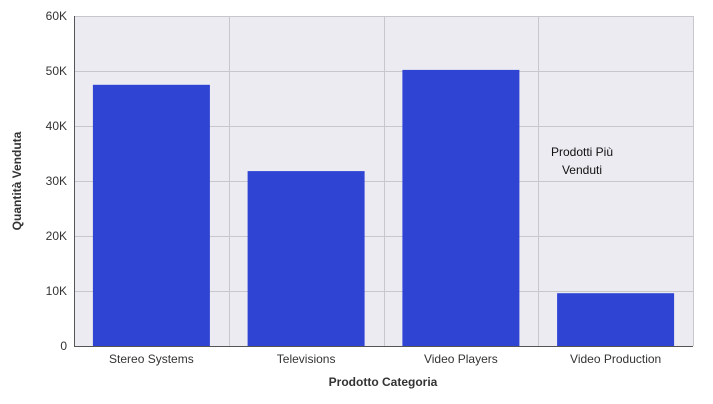 This screenshot has width=713, height=404. What do you see at coordinates (56, 236) in the screenshot?
I see `y-tick-label: 20K` at bounding box center [56, 236].